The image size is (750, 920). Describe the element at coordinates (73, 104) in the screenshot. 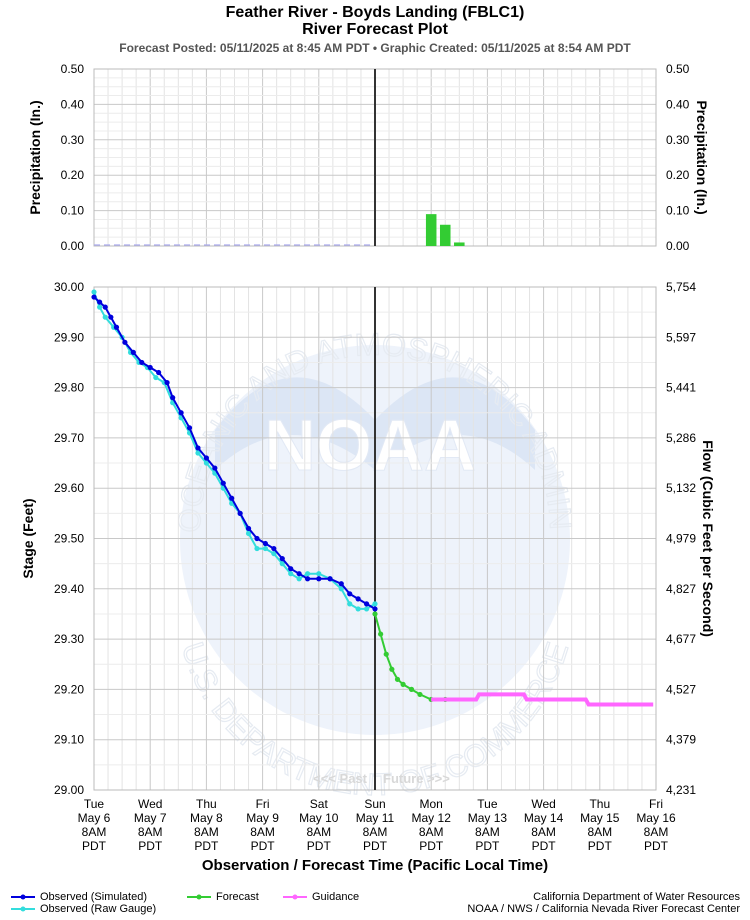

I see `precip-tick-left: 0.40` at that location.